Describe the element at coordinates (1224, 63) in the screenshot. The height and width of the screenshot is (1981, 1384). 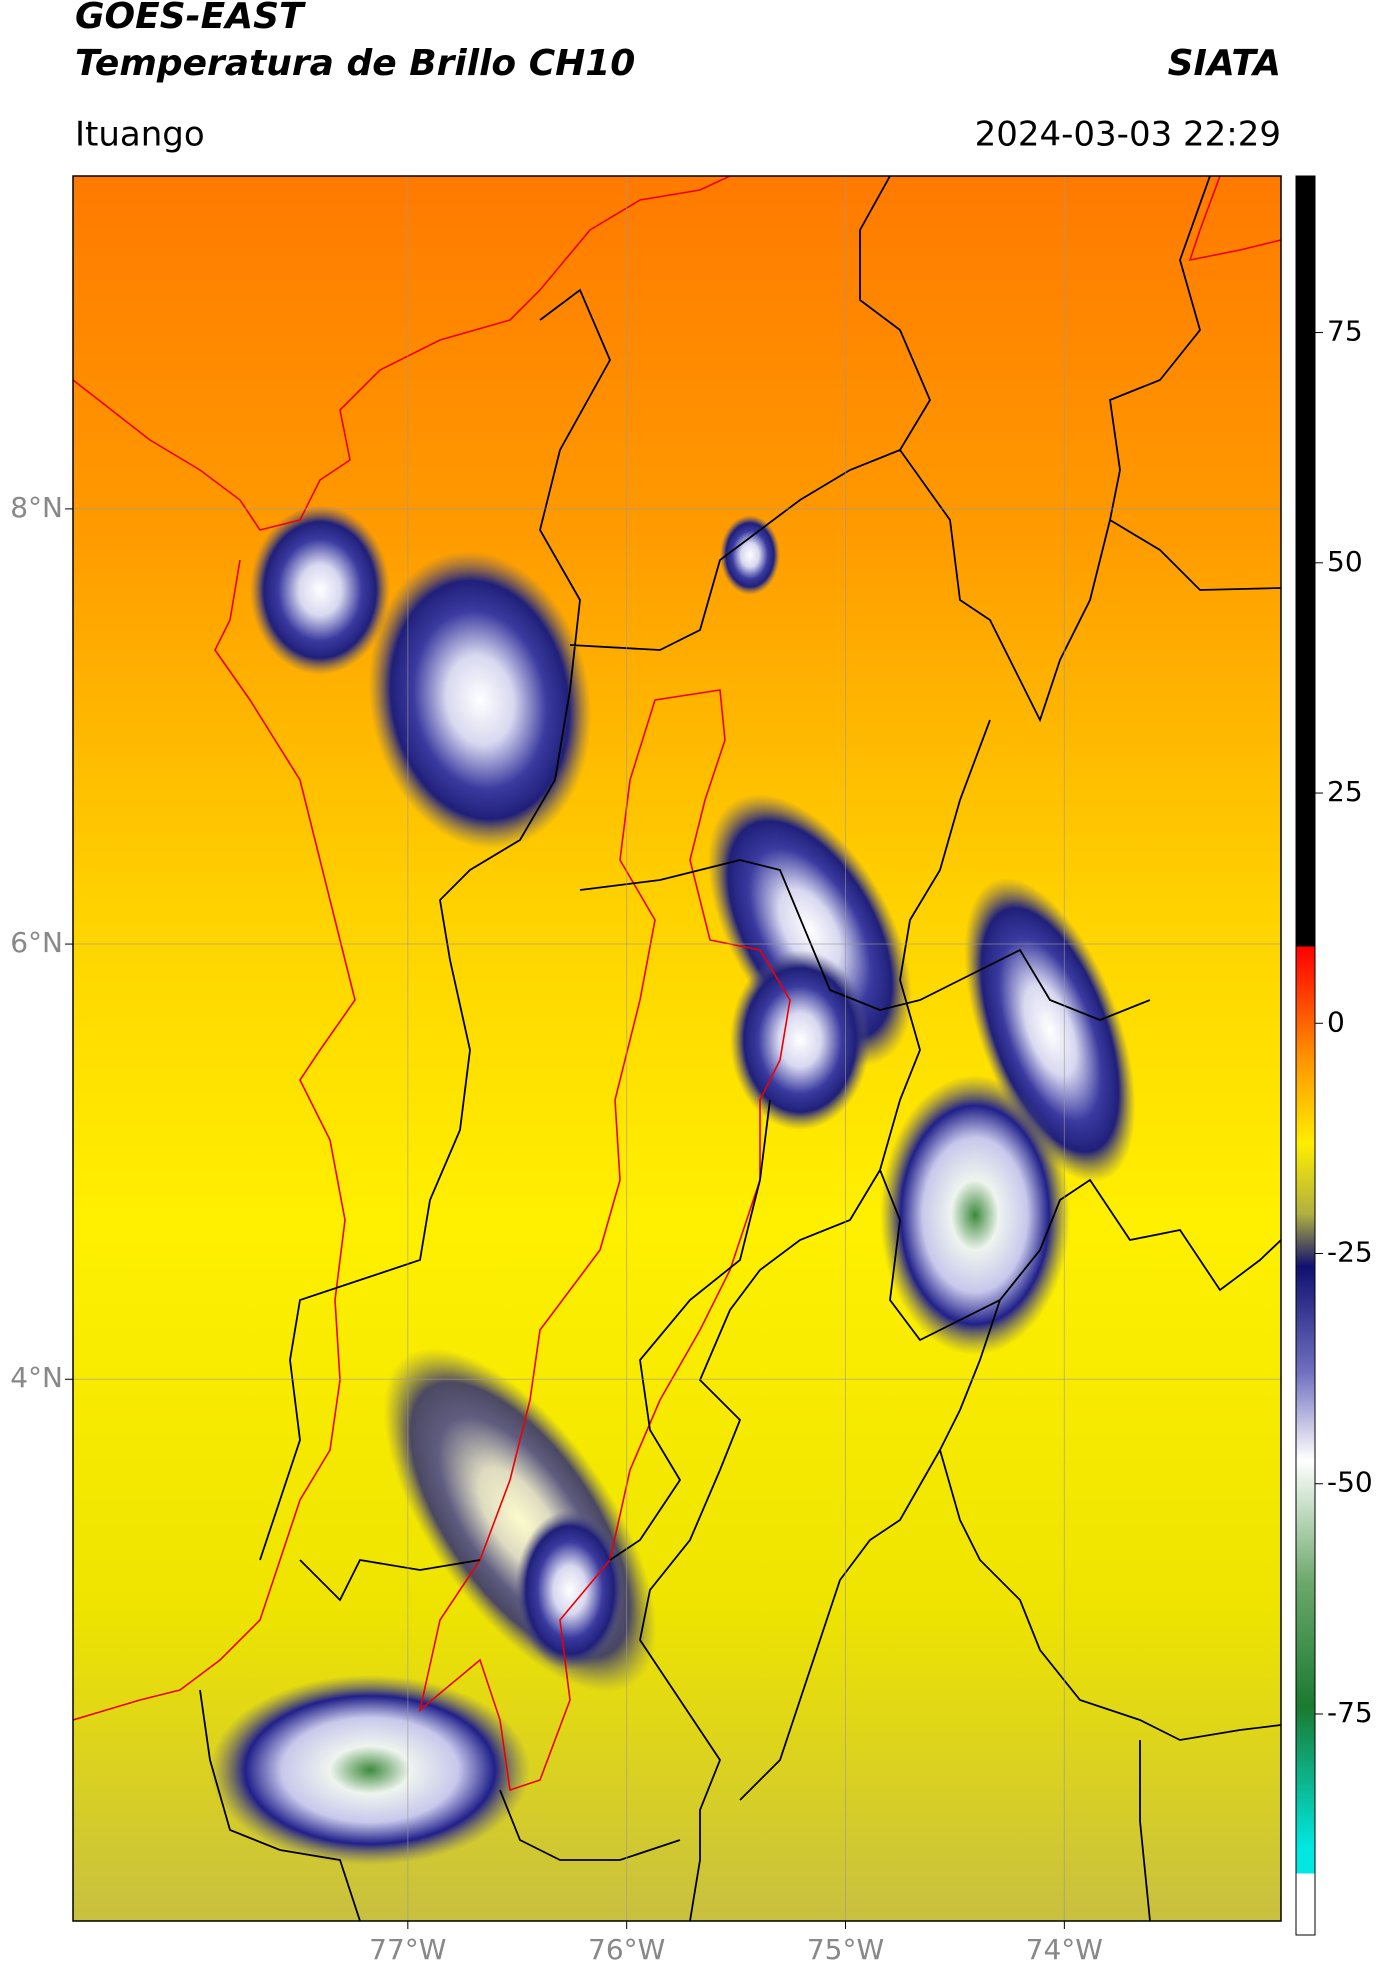
I see `org: SIATA` at that location.